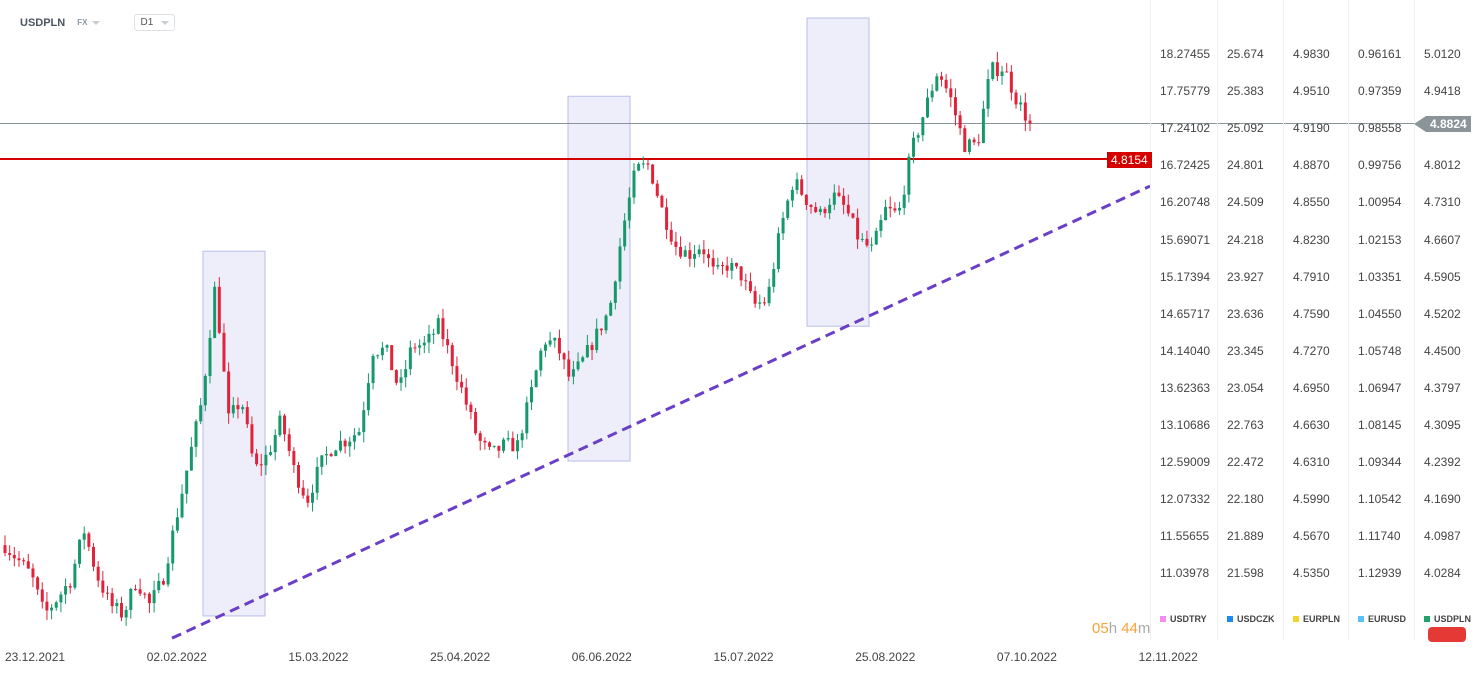  Describe the element at coordinates (1380, 202) in the screenshot. I see `axis-tick-label: 1.00954` at that location.